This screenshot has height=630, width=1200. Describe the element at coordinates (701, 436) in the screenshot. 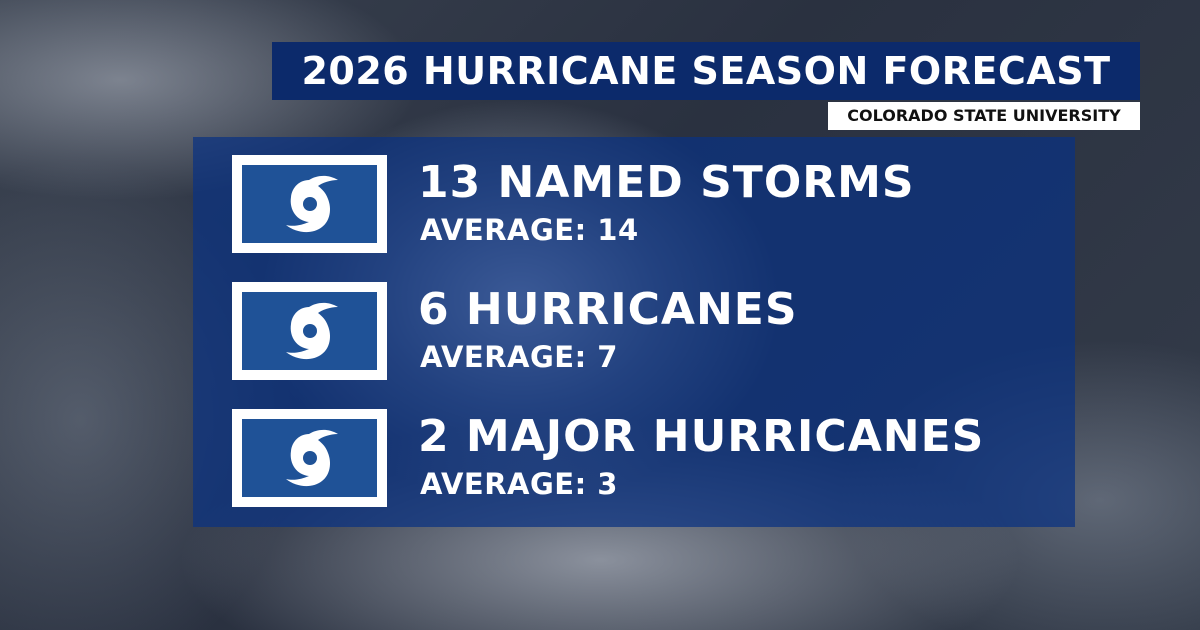

I see `headline: 2 MAJOR HURRICANES` at that location.